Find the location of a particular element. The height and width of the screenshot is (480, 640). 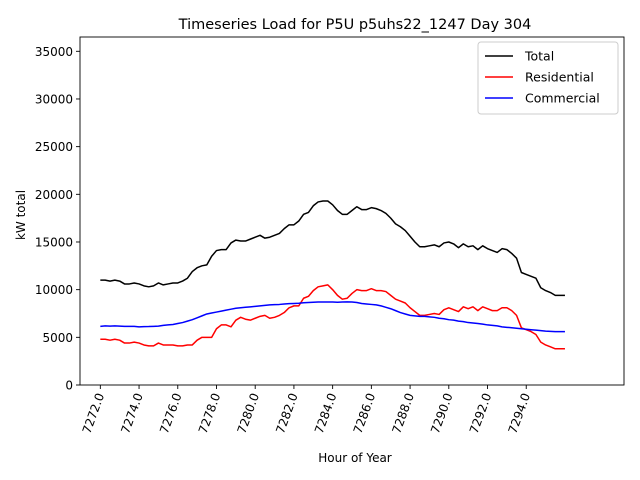

legend: Total Residential Commercial is located at coordinates (548, 78).